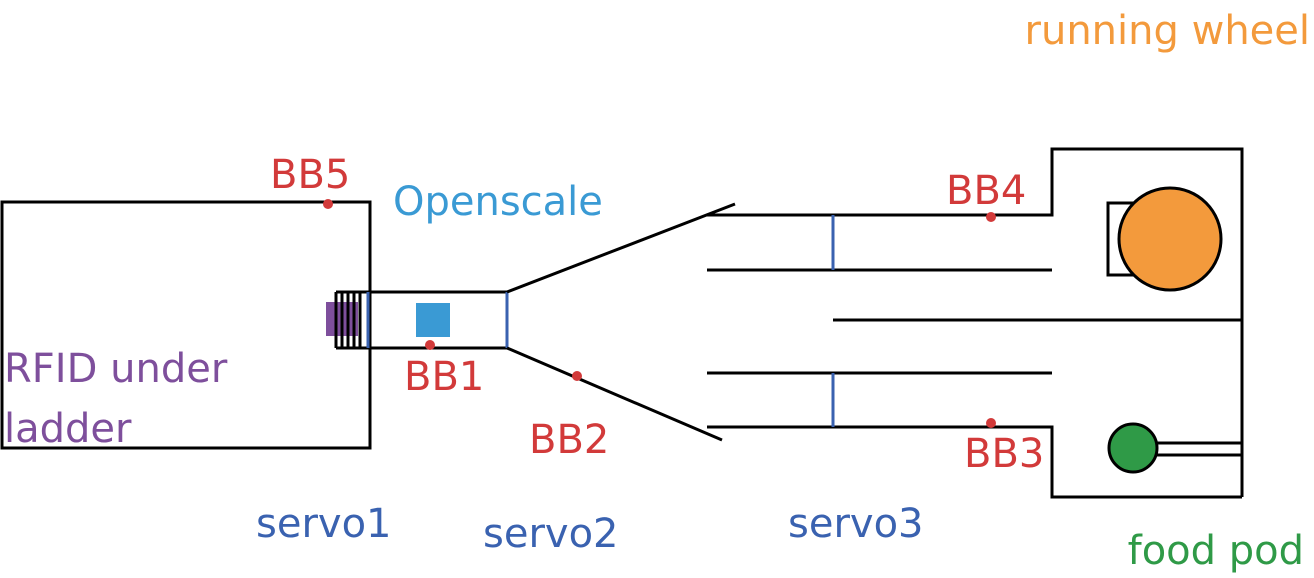  What do you see at coordinates (186, 325) in the screenshot?
I see `home-cage` at bounding box center [186, 325].